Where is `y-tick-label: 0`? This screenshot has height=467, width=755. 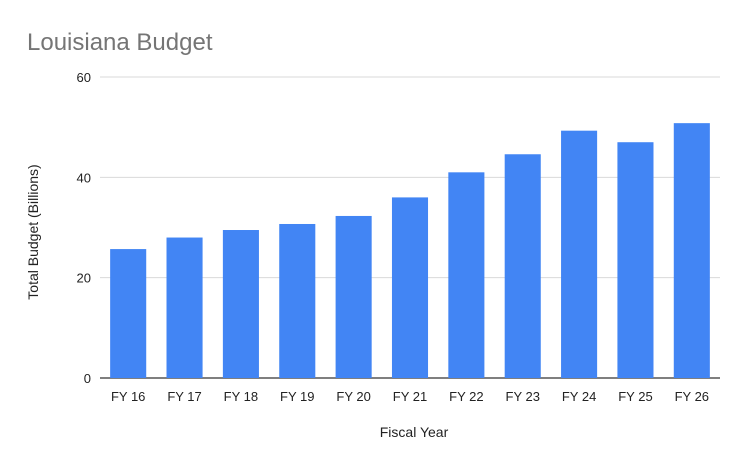 y-tick-label: 0 is located at coordinates (87, 378).